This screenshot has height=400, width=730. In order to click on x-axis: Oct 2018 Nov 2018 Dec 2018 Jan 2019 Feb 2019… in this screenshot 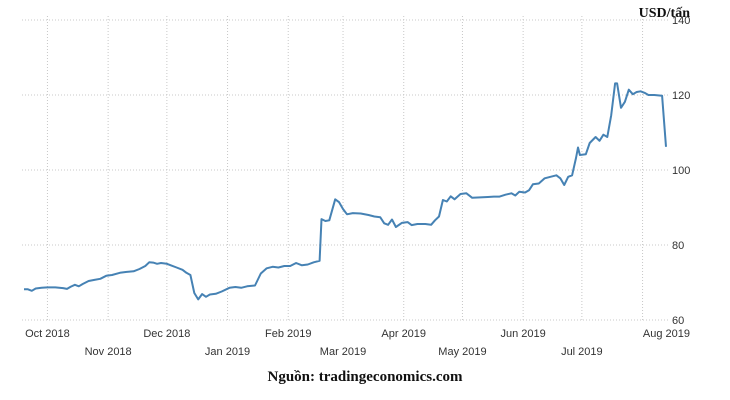, I will do `click(357, 343)`.